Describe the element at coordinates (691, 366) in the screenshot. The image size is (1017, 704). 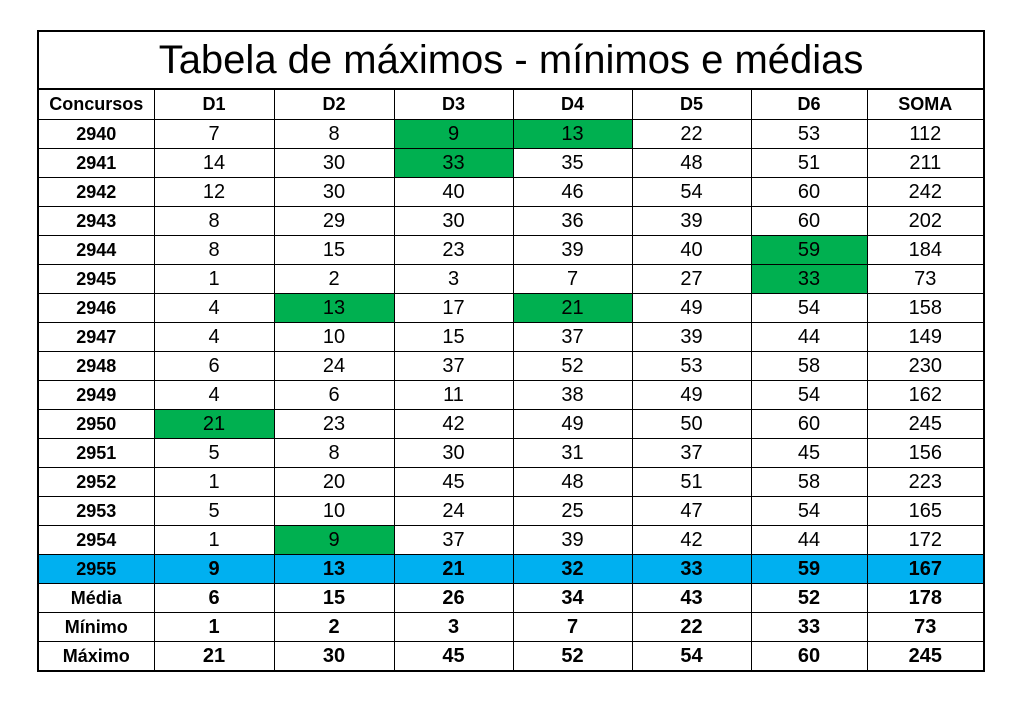
I see `cell: 53` at that location.